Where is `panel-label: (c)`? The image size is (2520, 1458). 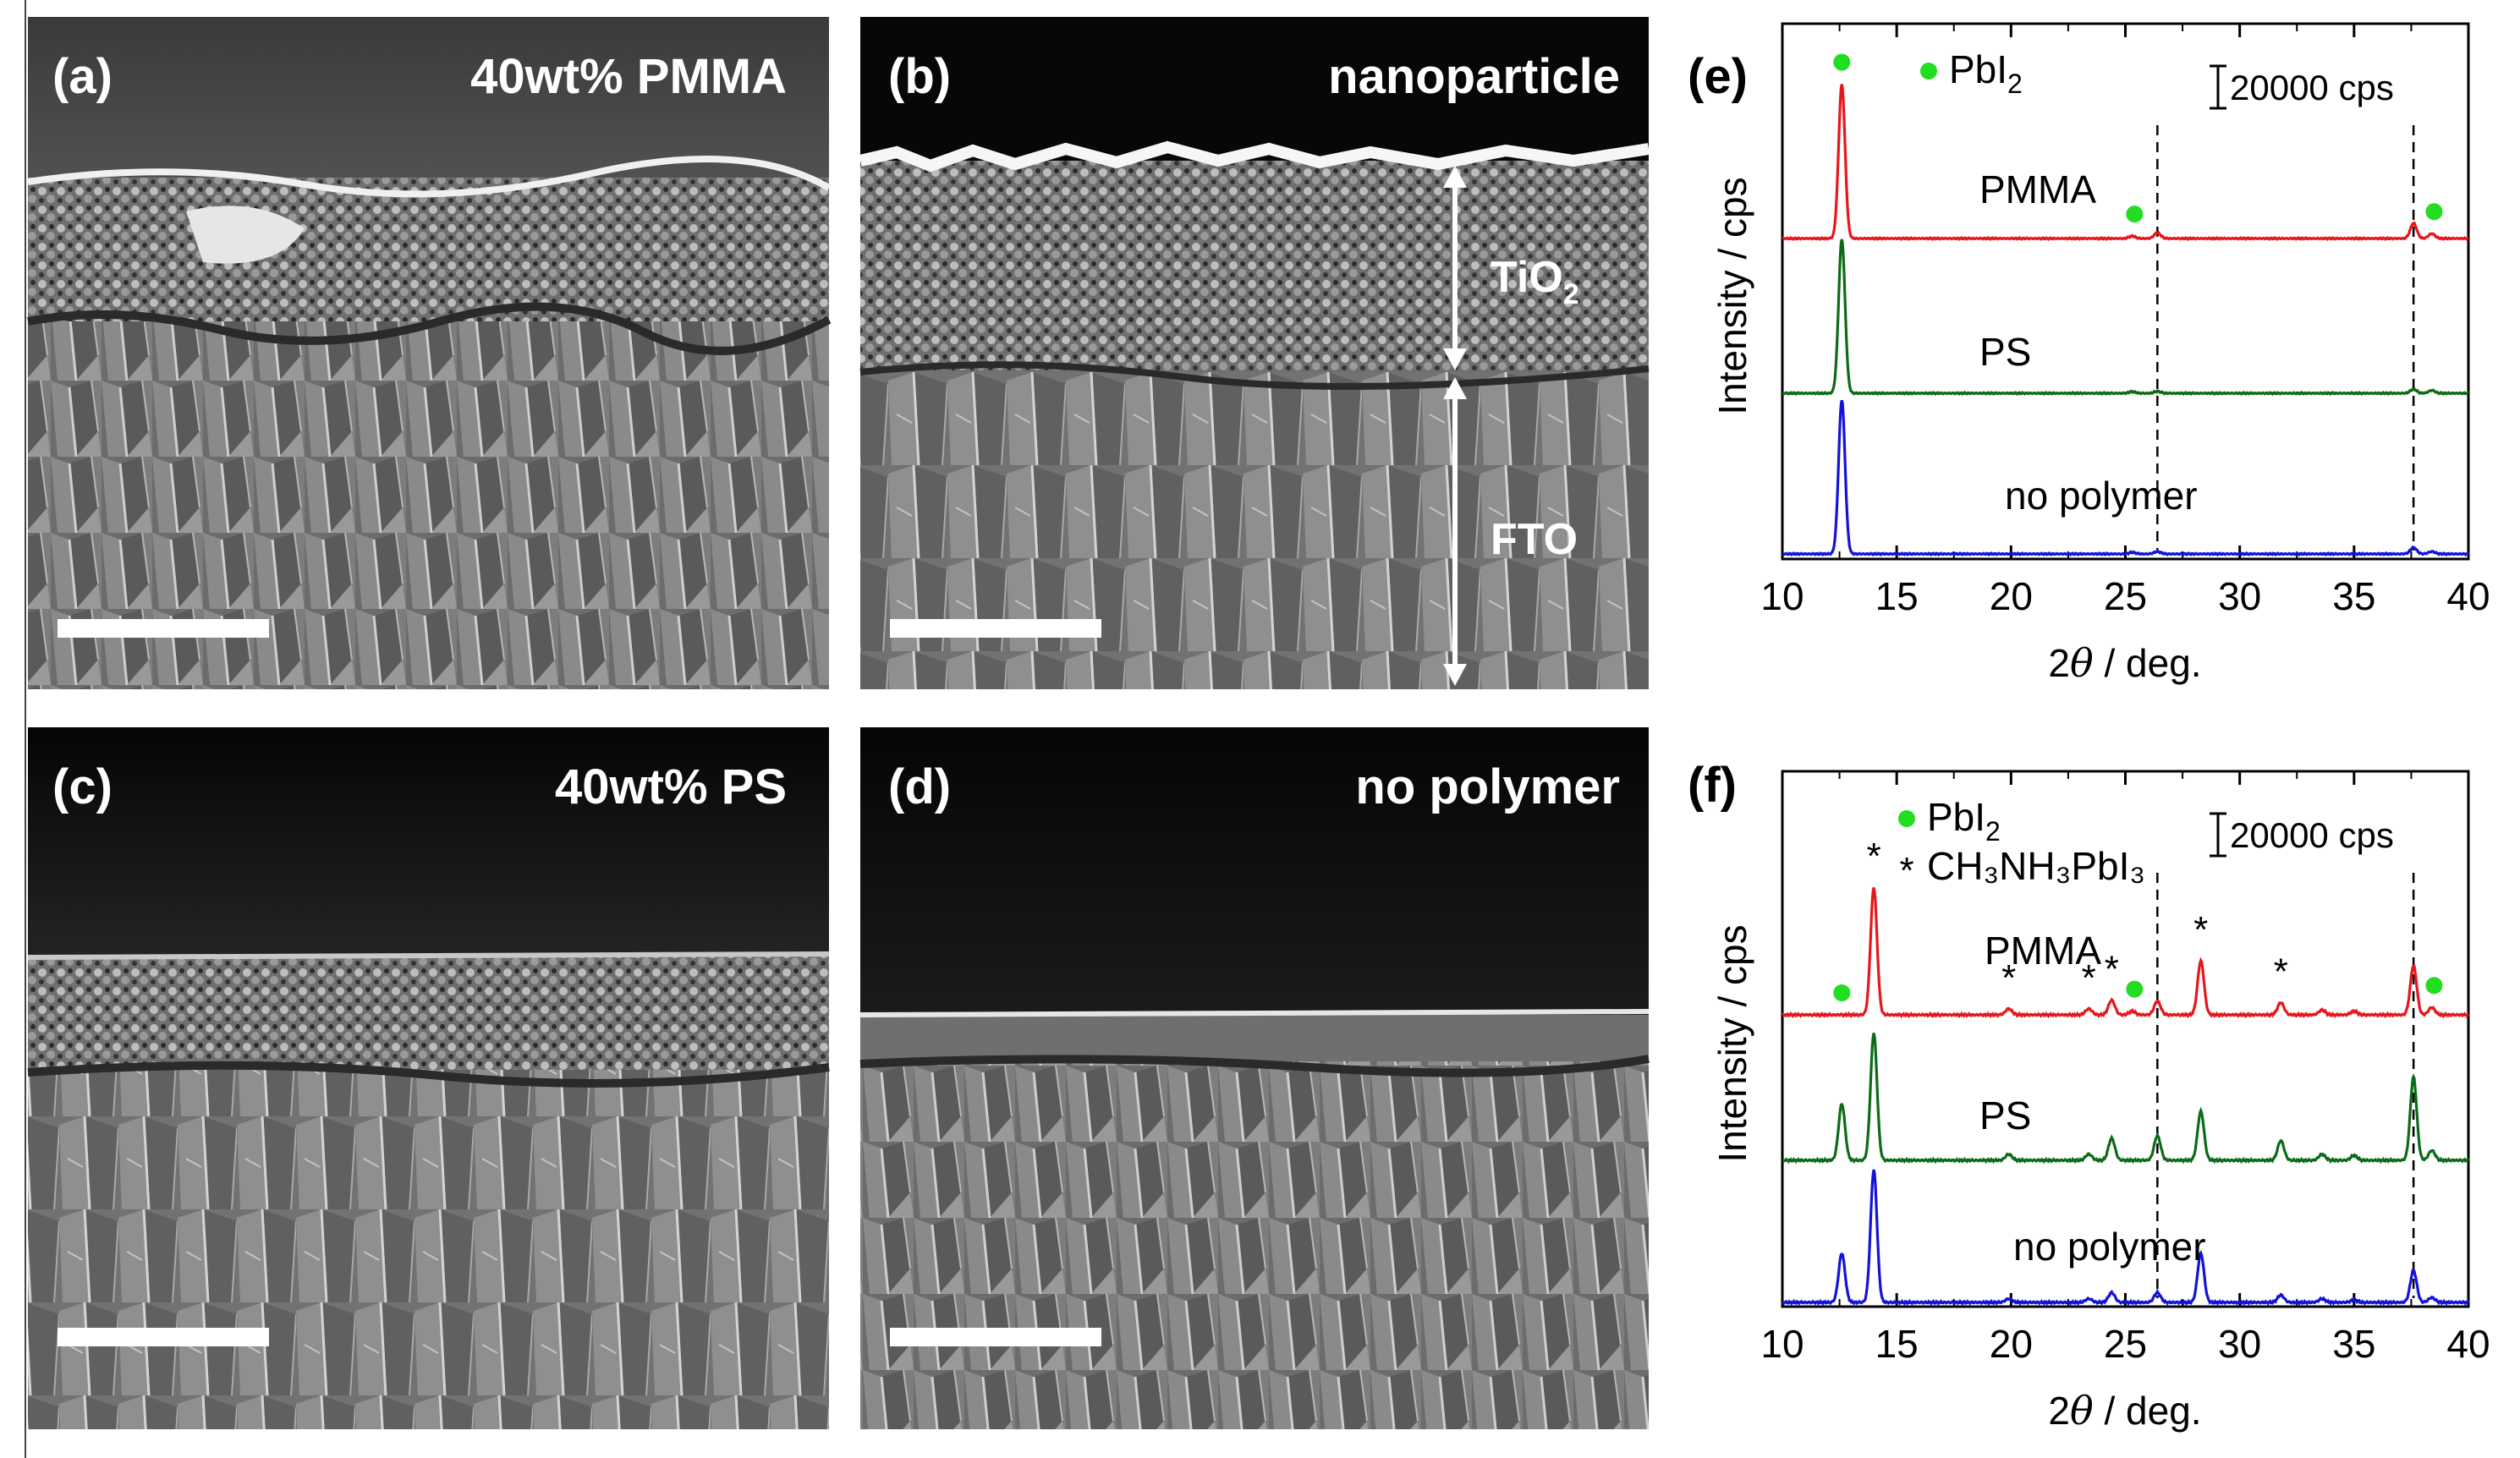
panel-label: (c) is located at coordinates (82, 786).